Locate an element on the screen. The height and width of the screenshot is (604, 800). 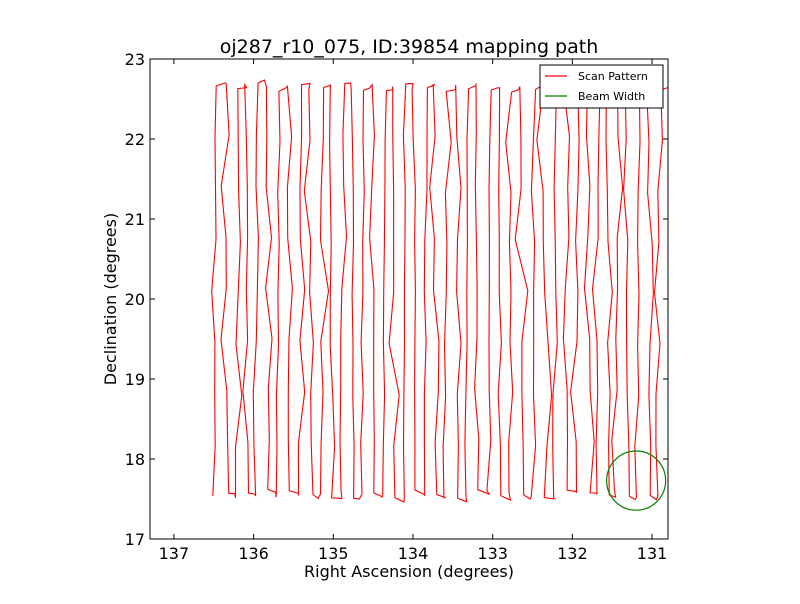
x-tick-label: 137 is located at coordinates (174, 553).